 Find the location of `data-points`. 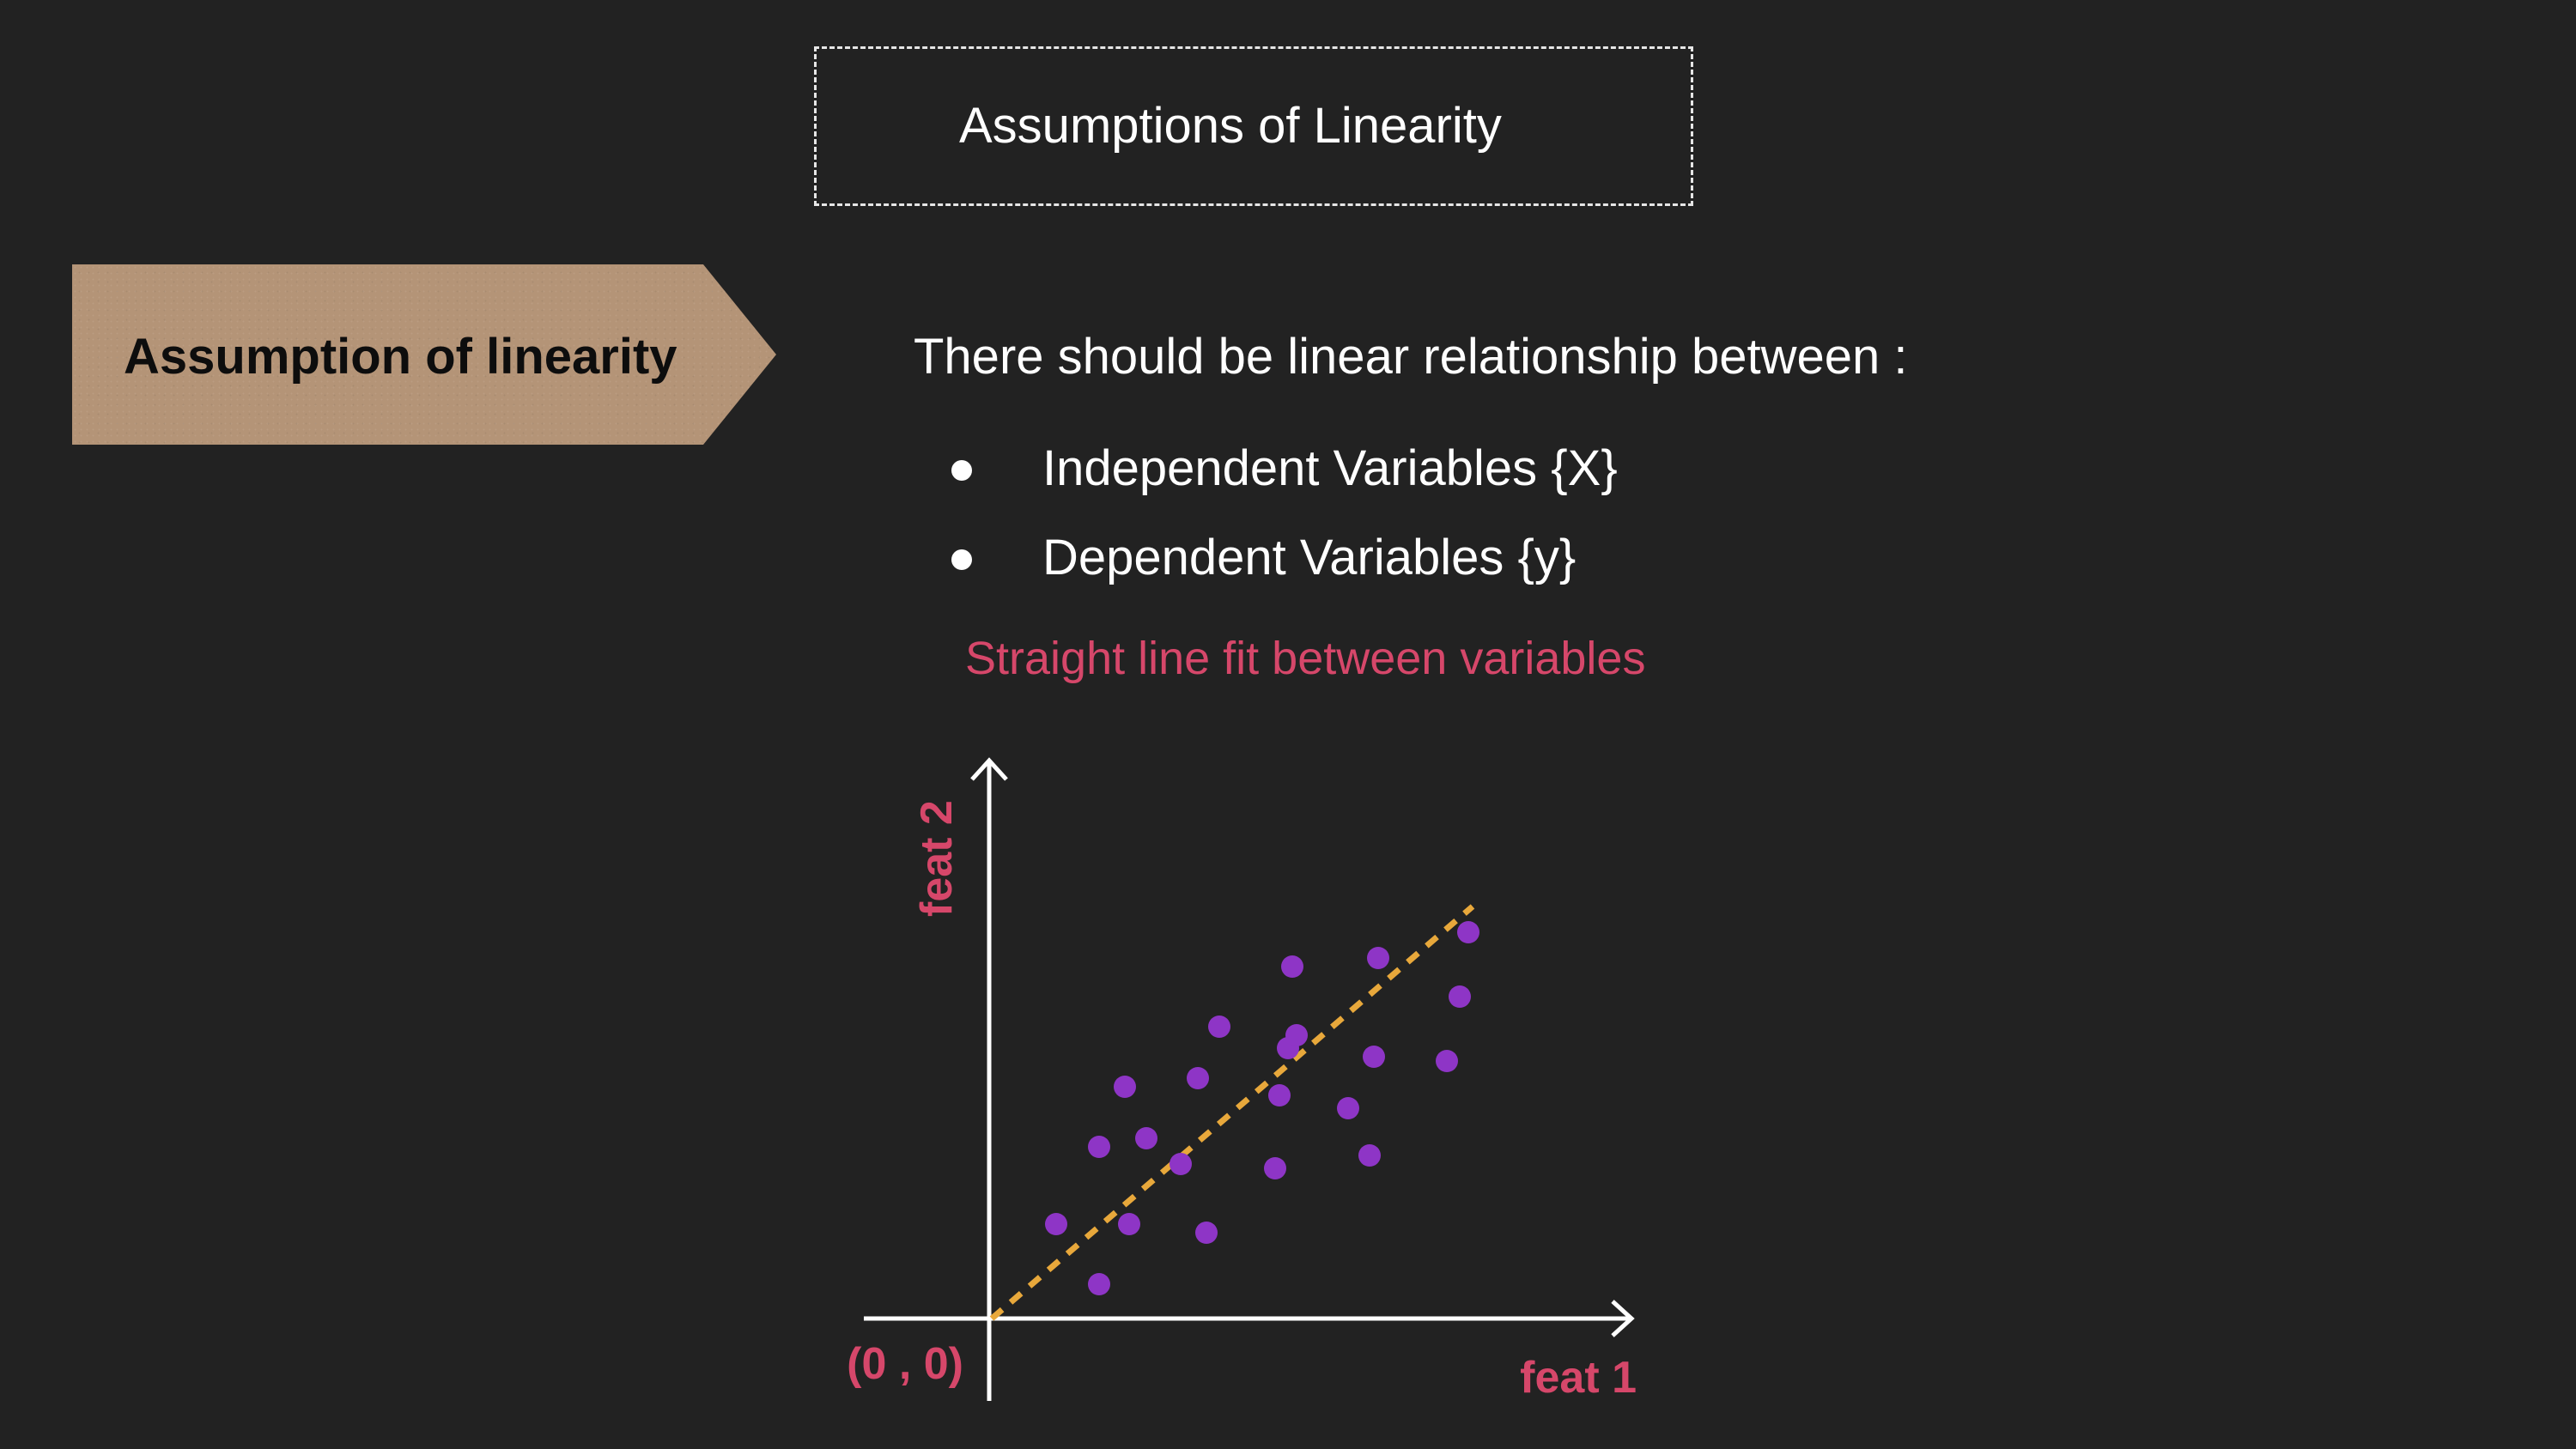

data-points is located at coordinates (1262, 1108).